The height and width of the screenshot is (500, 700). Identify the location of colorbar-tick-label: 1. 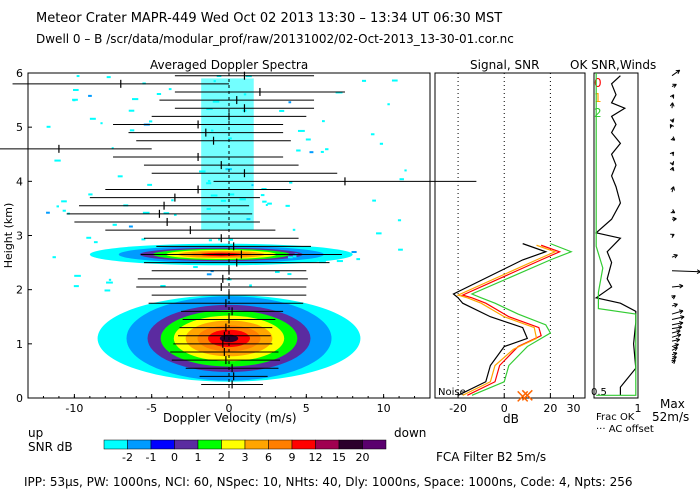
(198, 457).